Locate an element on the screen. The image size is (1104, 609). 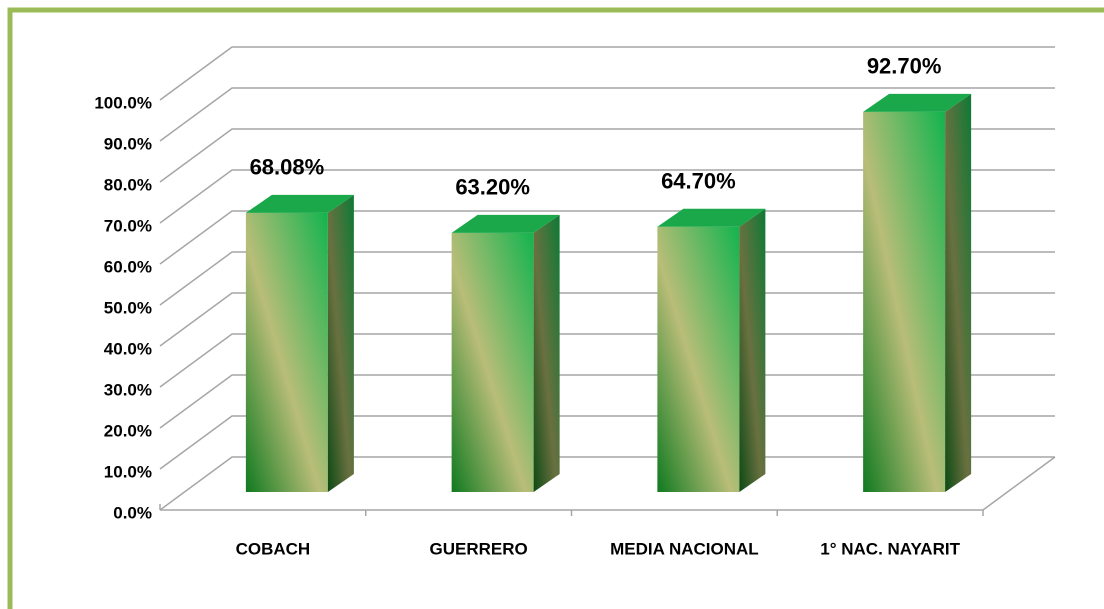
x-tick-label: COBACH is located at coordinates (273, 548).